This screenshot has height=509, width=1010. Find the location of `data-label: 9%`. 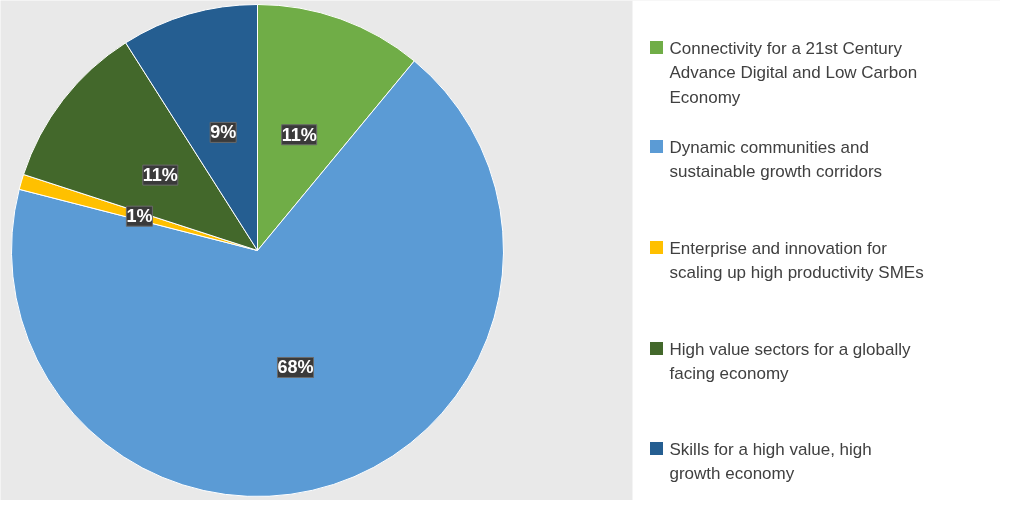

data-label: 9% is located at coordinates (223, 132).